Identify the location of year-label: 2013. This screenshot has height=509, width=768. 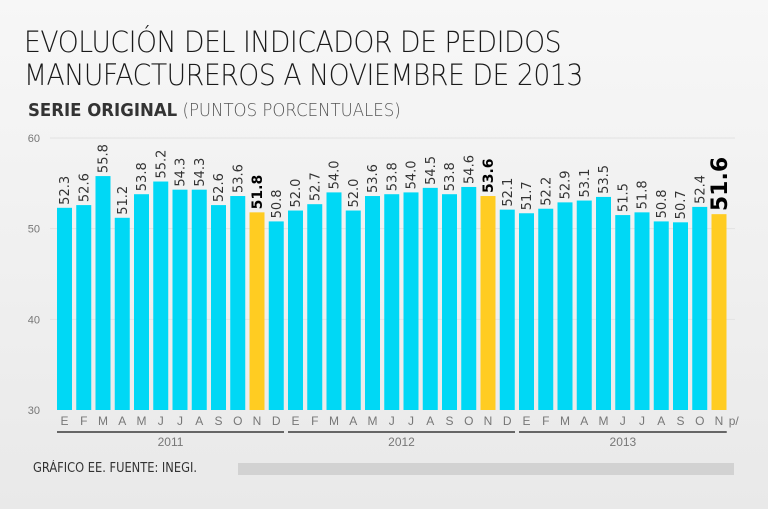
(623, 442).